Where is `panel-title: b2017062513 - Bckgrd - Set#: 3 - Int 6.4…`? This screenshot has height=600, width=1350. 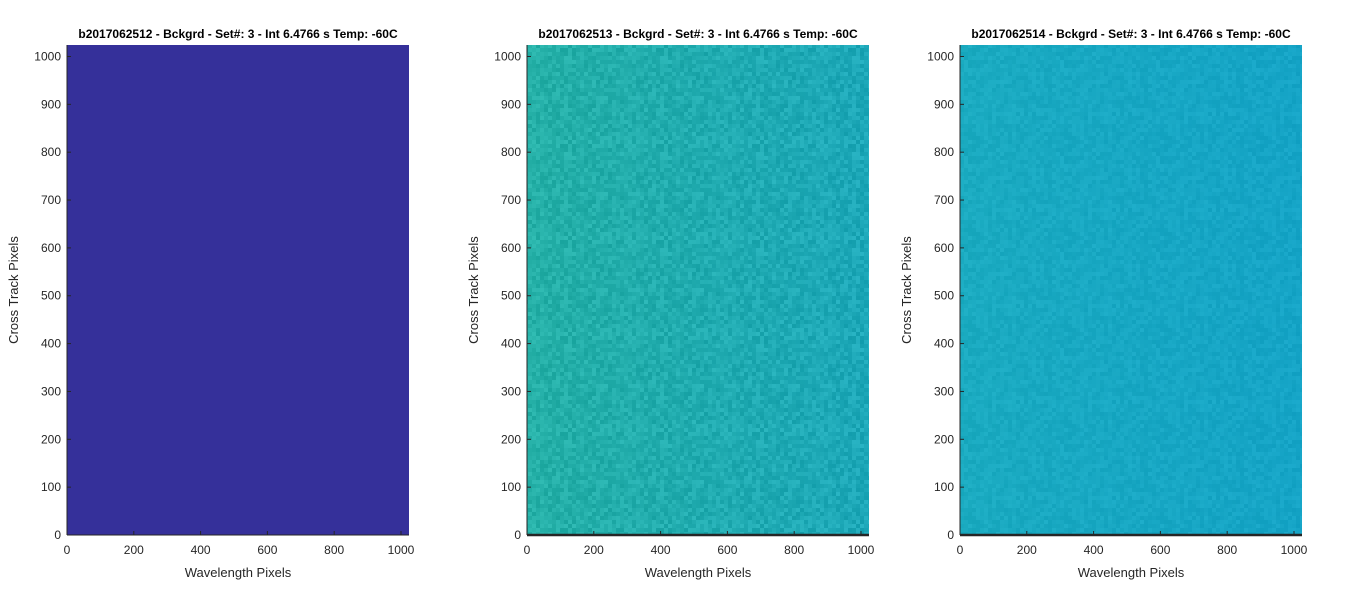
panel-title: b2017062513 - Bckgrd - Set#: 3 - Int 6.4… is located at coordinates (698, 34).